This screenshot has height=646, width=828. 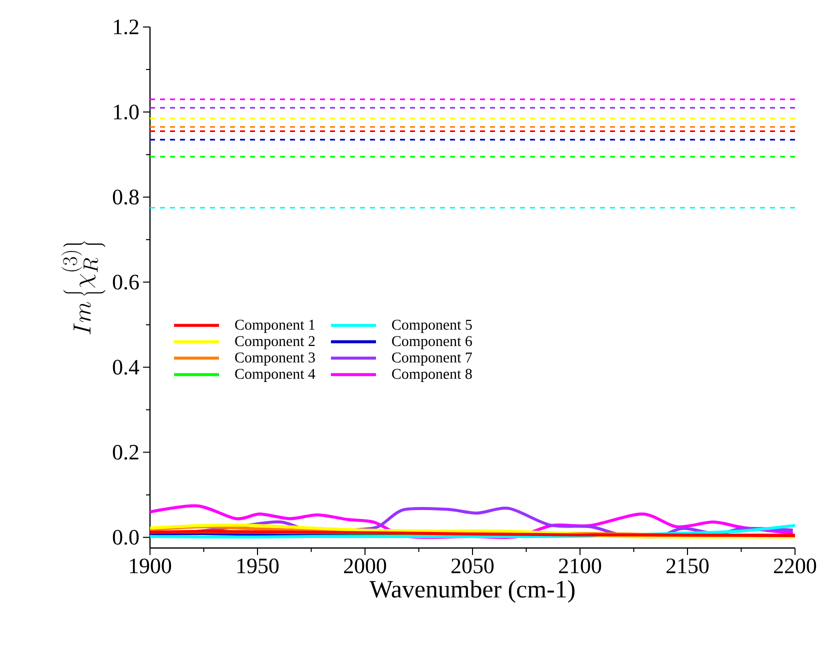 I want to click on x-tick-label: 2050, so click(x=473, y=566).